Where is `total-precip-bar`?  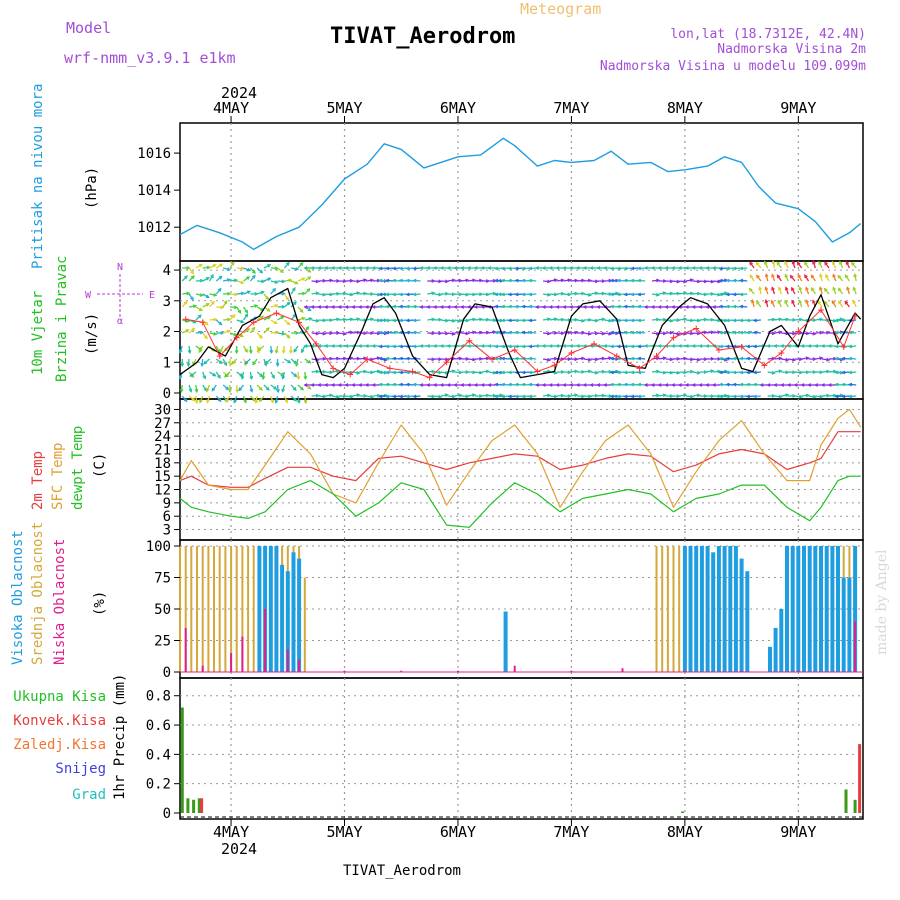 total-precip-bar is located at coordinates (188, 805).